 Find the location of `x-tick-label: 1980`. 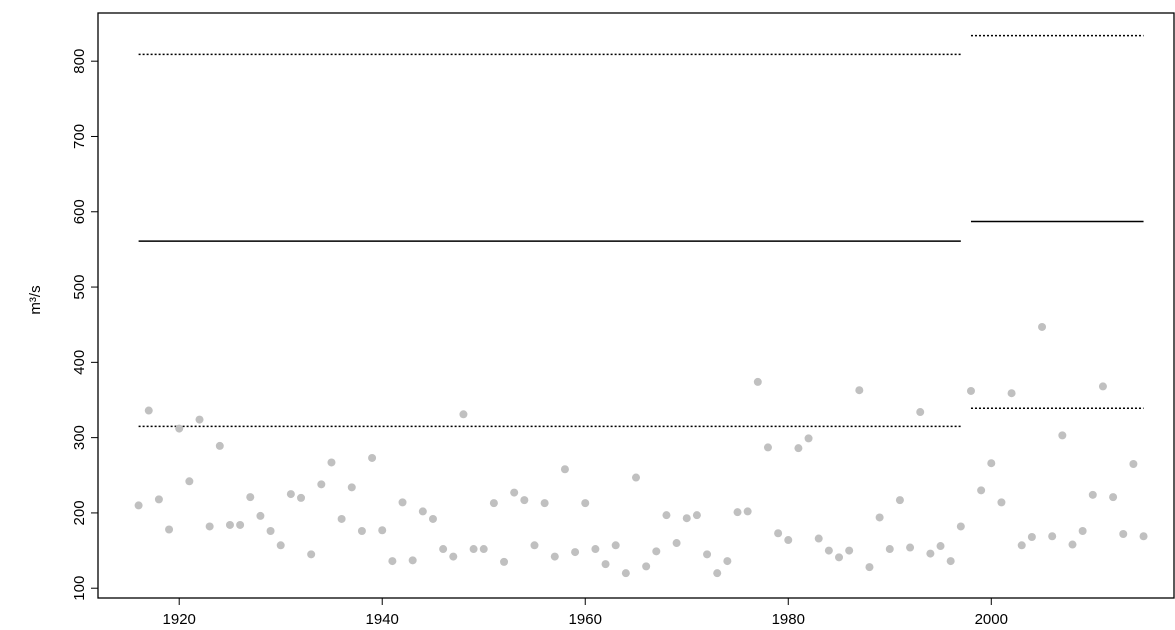

x-tick-label: 1980 is located at coordinates (788, 619).